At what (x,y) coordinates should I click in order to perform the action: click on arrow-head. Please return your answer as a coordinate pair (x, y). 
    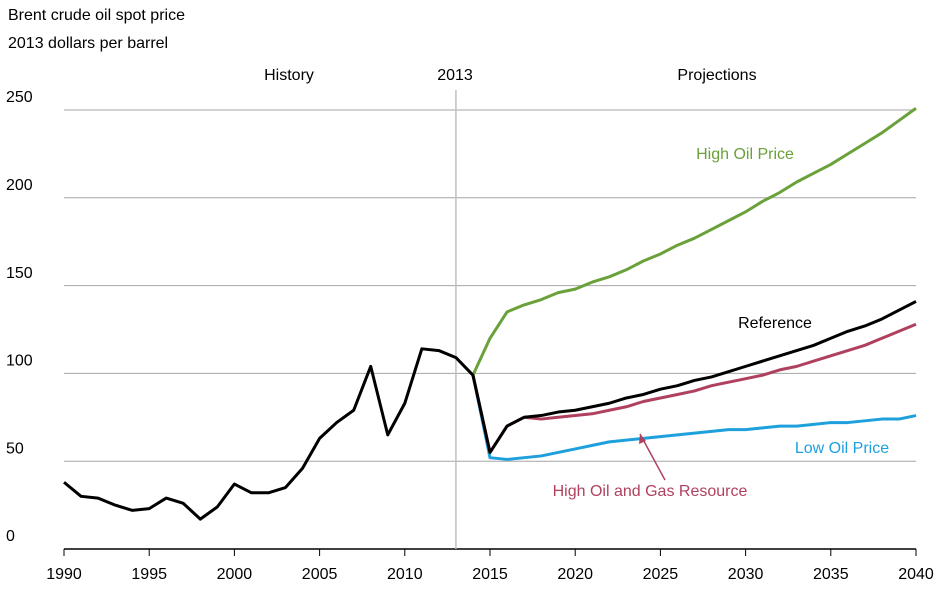
    Looking at the image, I should click on (642, 439).